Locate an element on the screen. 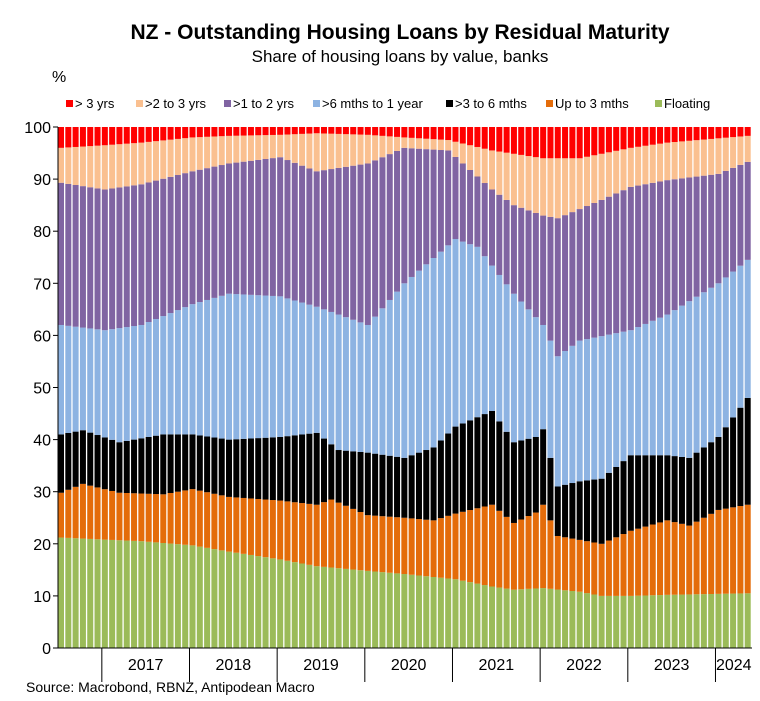 Image resolution: width=760 pixels, height=701 pixels. legend-label: > 3 yrs is located at coordinates (95, 103).